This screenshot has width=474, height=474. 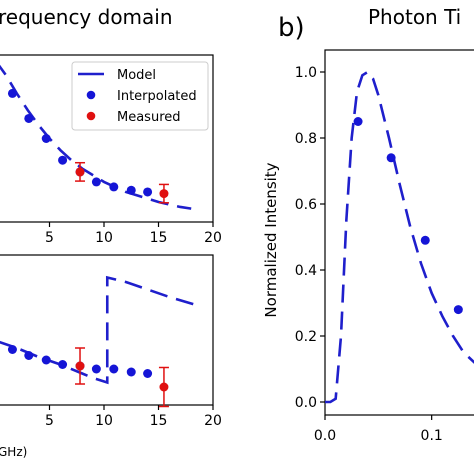 I want to click on bottom-left-x-ticks: 5 10 15 20, so click(x=133, y=417).